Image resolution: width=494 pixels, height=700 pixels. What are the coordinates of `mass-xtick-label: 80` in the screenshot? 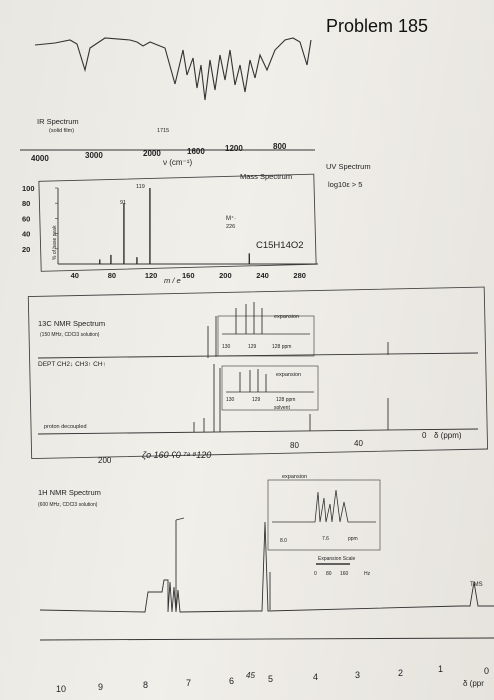 It's located at (112, 275).